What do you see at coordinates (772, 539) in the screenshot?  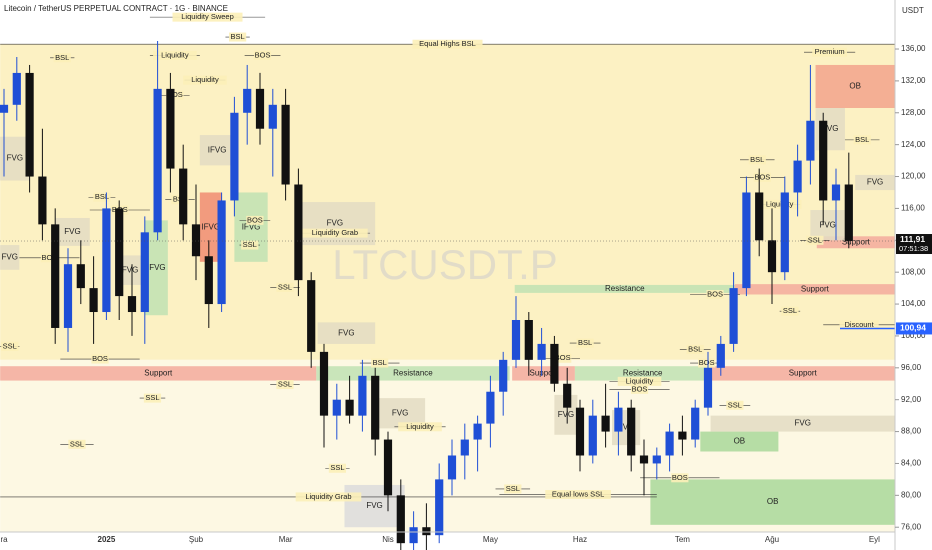 I see `x-tick-label: Ağu` at bounding box center [772, 539].